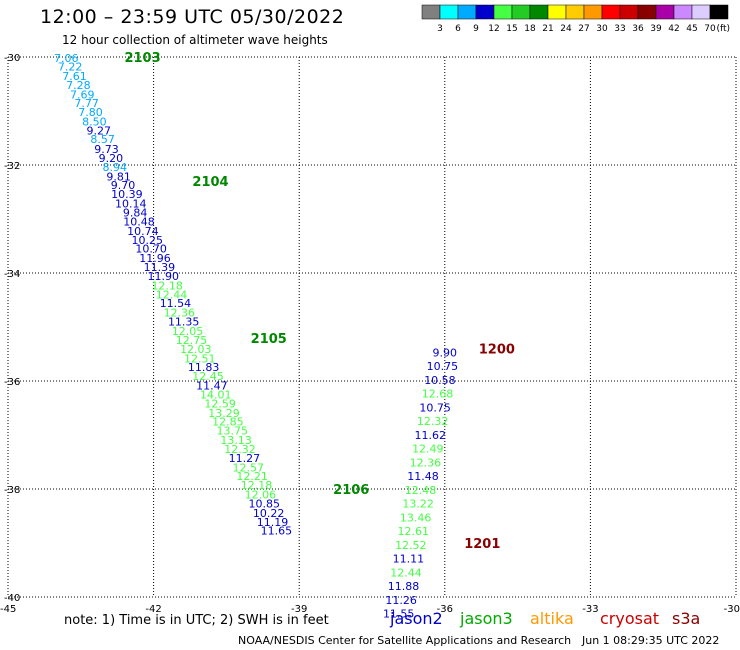 The width and height of the screenshot is (740, 650). Describe the element at coordinates (414, 531) in the screenshot. I see `wave-height-value: 12.61` at that location.